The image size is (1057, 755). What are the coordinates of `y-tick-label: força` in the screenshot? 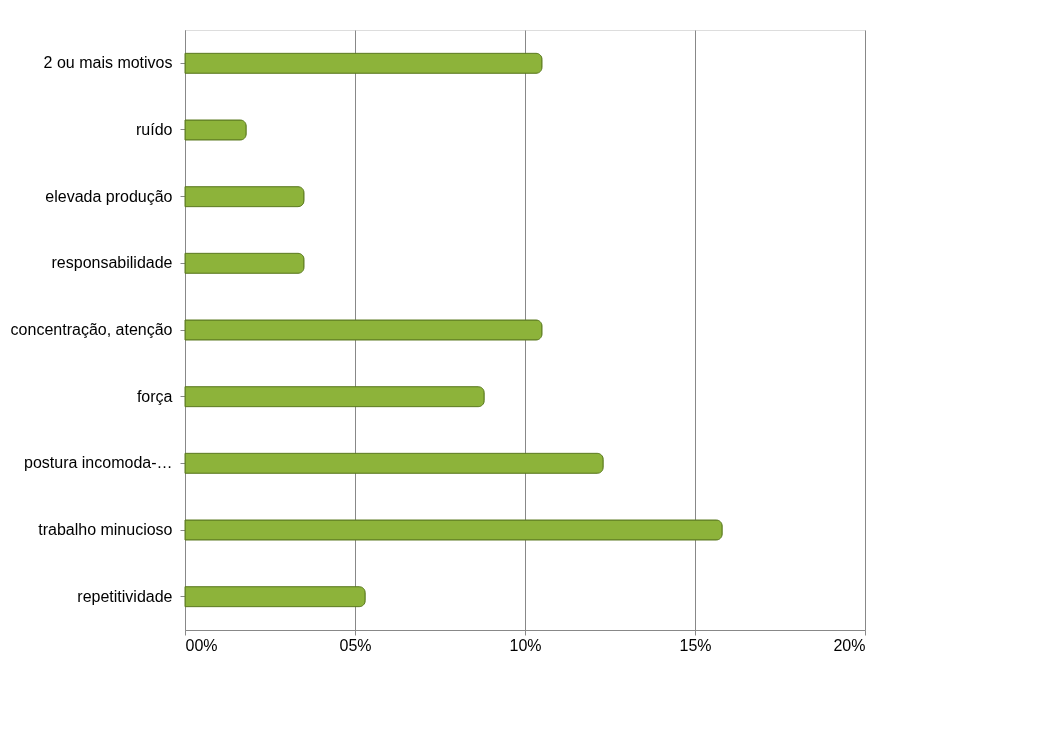 It's located at (154, 396).